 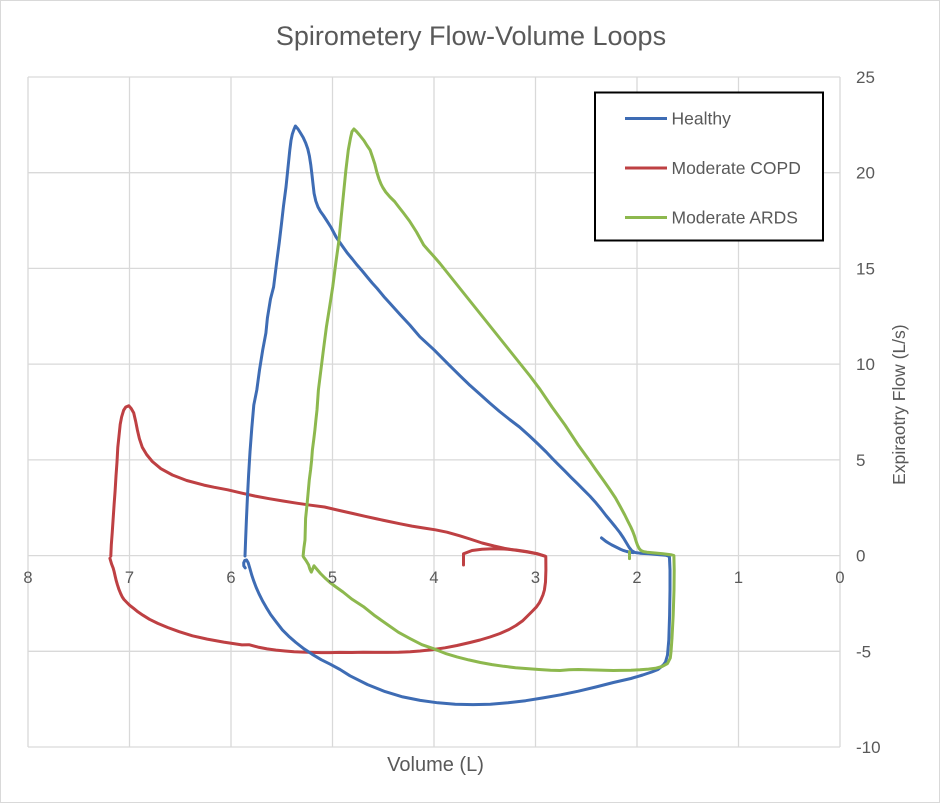 What do you see at coordinates (636, 578) in the screenshot?
I see `svg-text: 2` at bounding box center [636, 578].